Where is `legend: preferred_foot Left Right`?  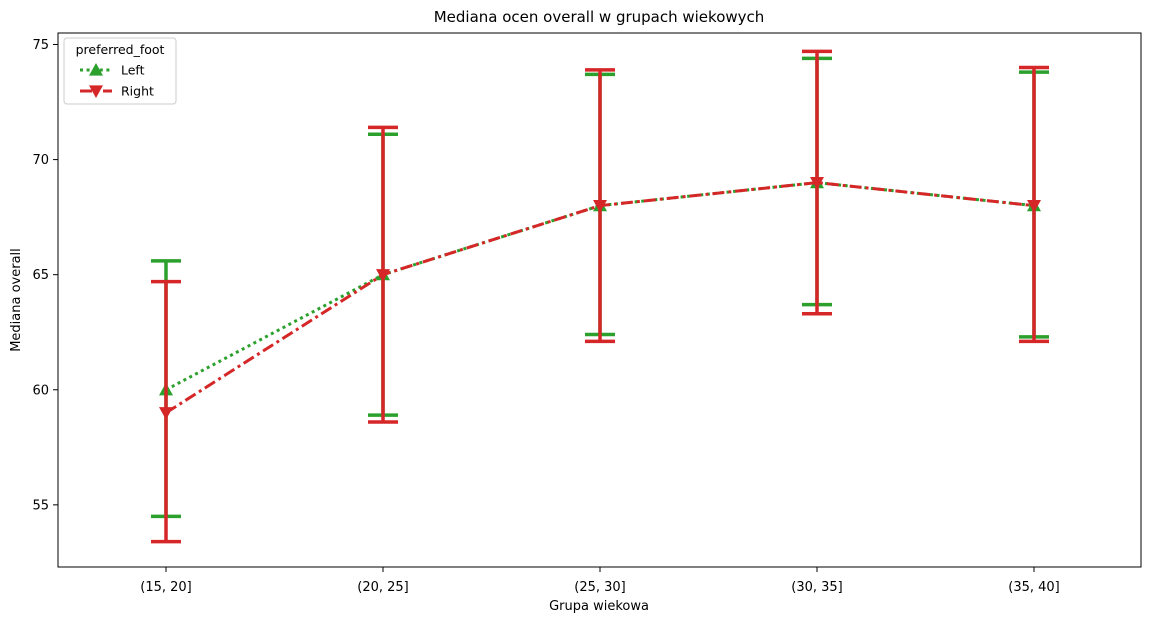
legend: preferred_foot Left Right is located at coordinates (120, 71).